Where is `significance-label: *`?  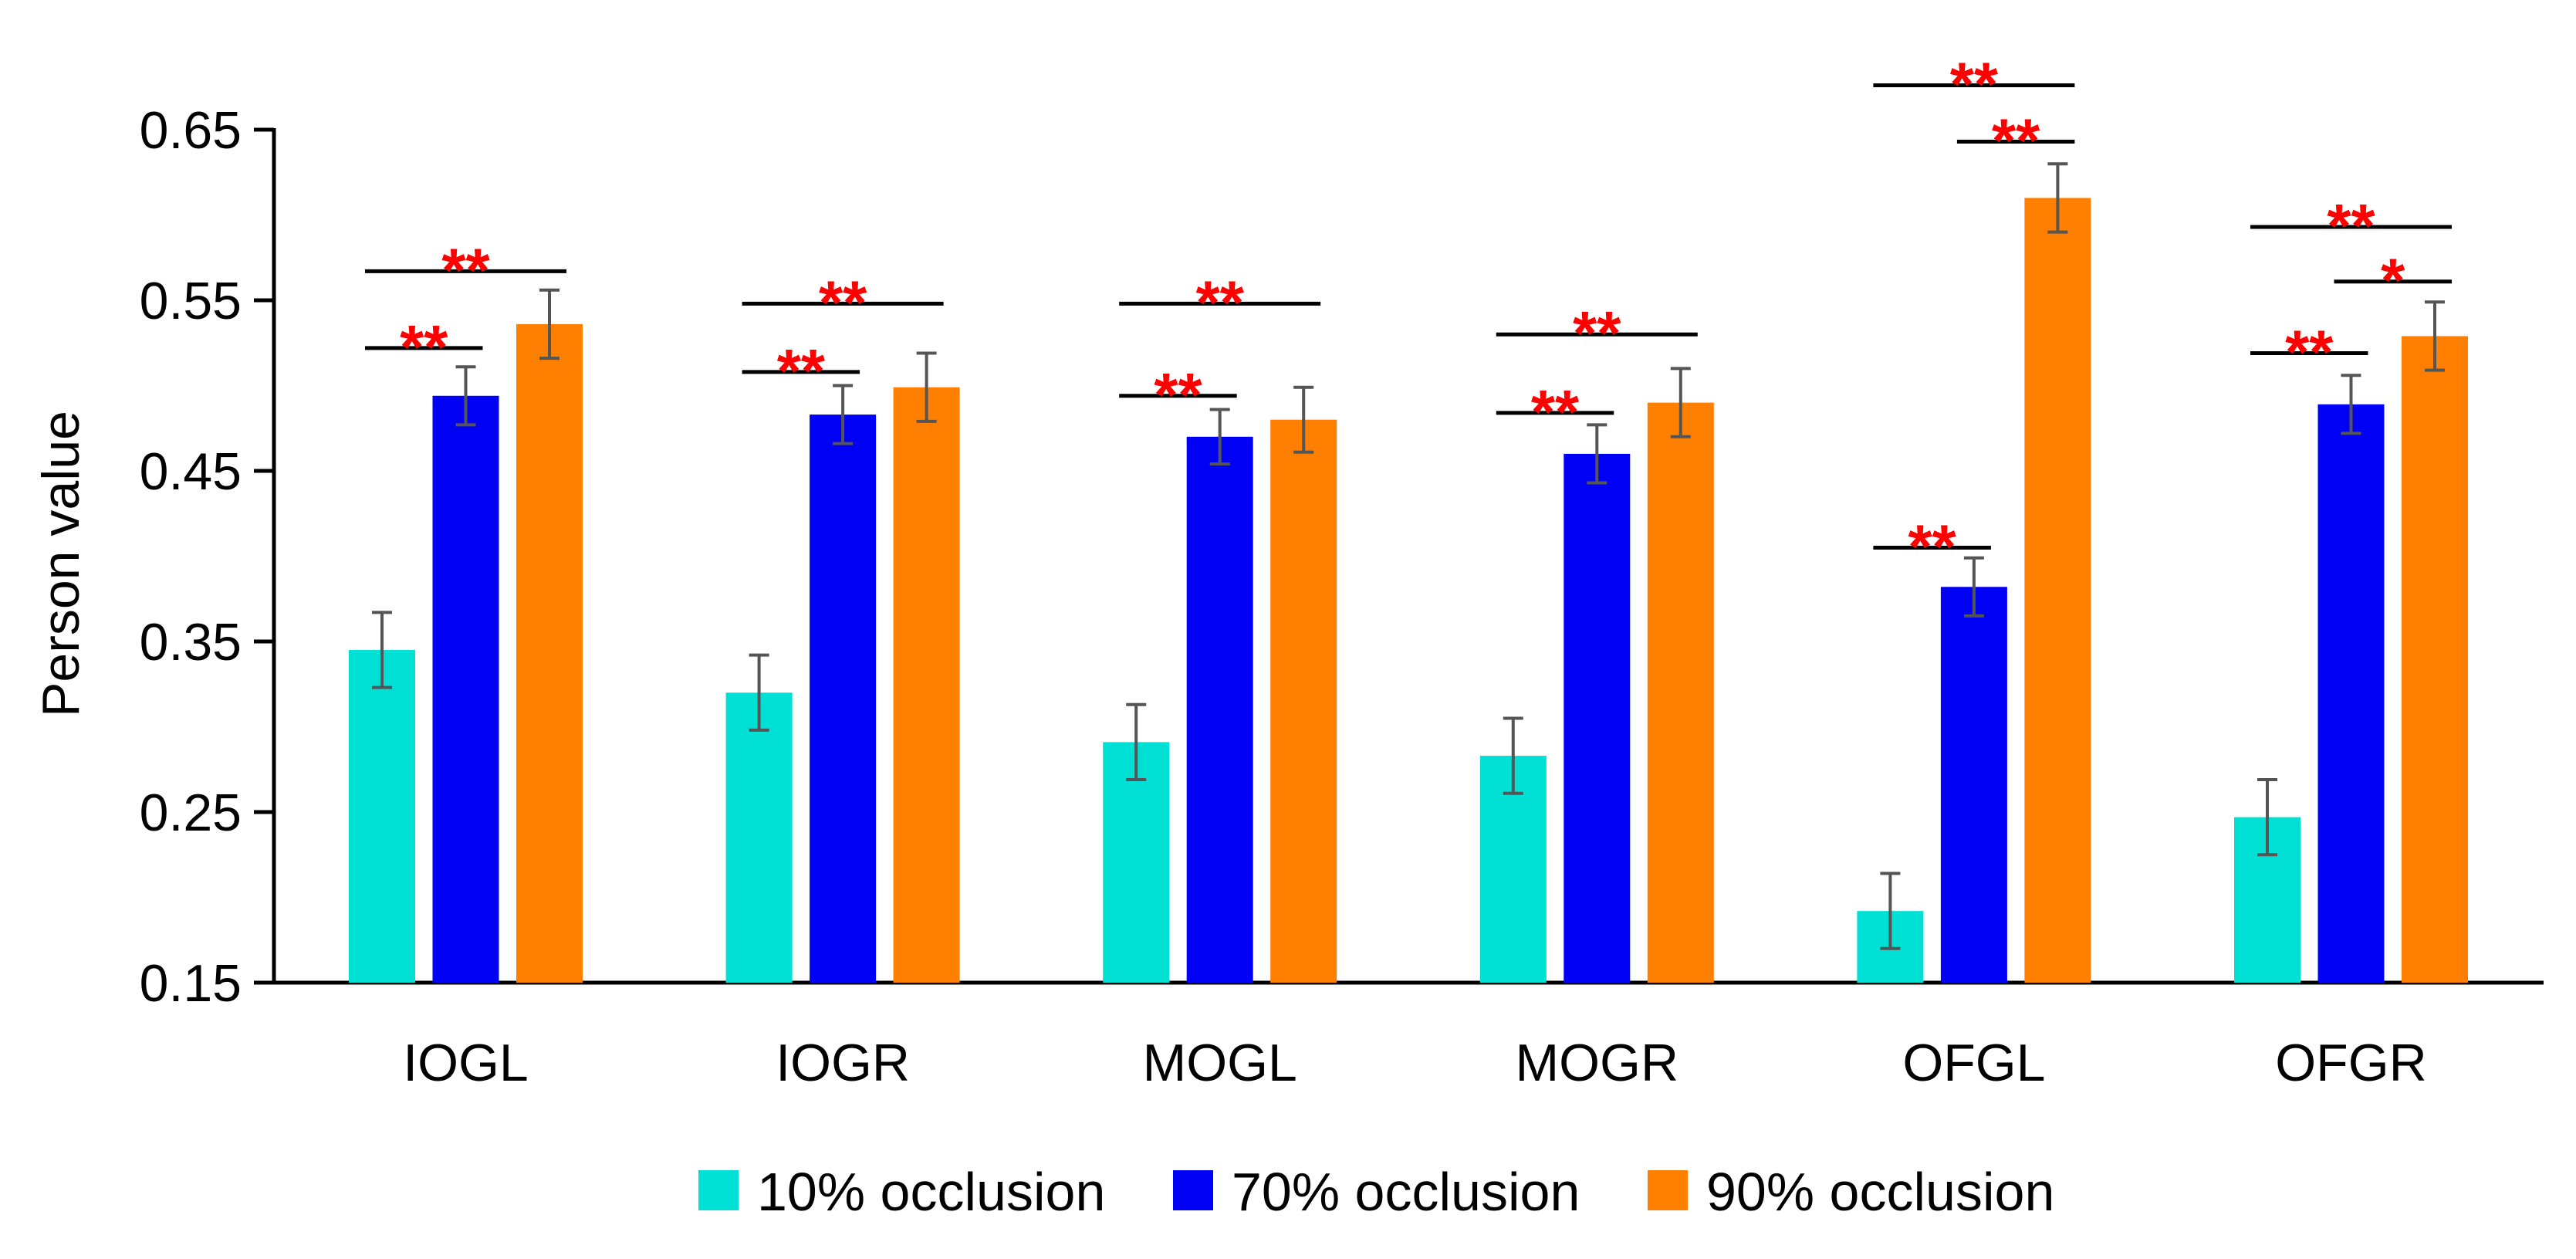
significance-label: * is located at coordinates (2393, 280).